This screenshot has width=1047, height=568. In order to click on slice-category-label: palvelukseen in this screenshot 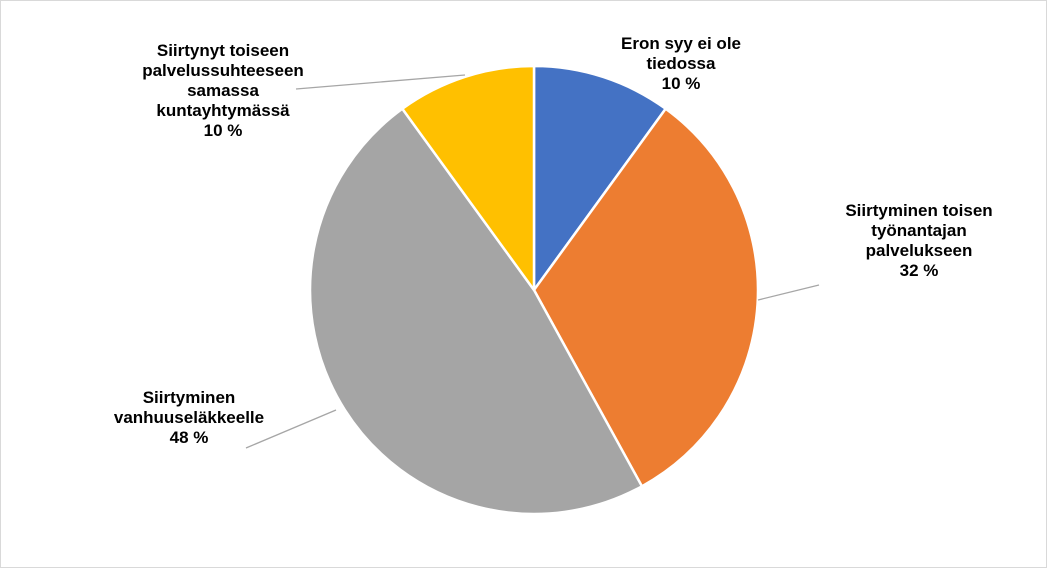, I will do `click(919, 250)`.